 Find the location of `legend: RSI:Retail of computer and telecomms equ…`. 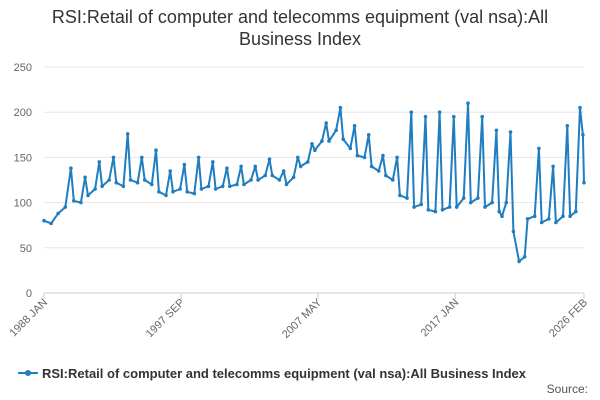

legend: RSI:Retail of computer and telecomms equ… is located at coordinates (303, 373).